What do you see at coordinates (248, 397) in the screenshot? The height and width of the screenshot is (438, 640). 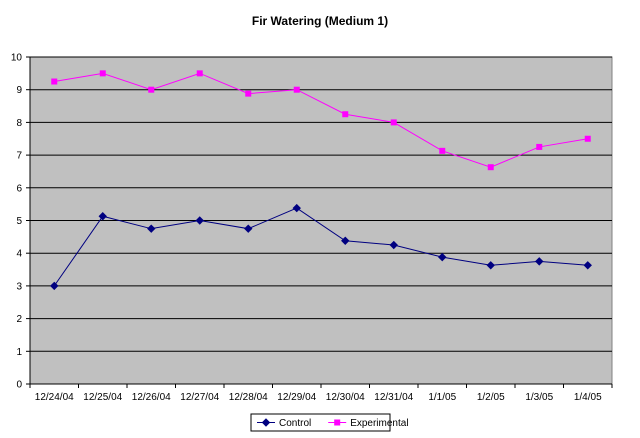 I see `x-tick-label: 12/28/04` at bounding box center [248, 397].